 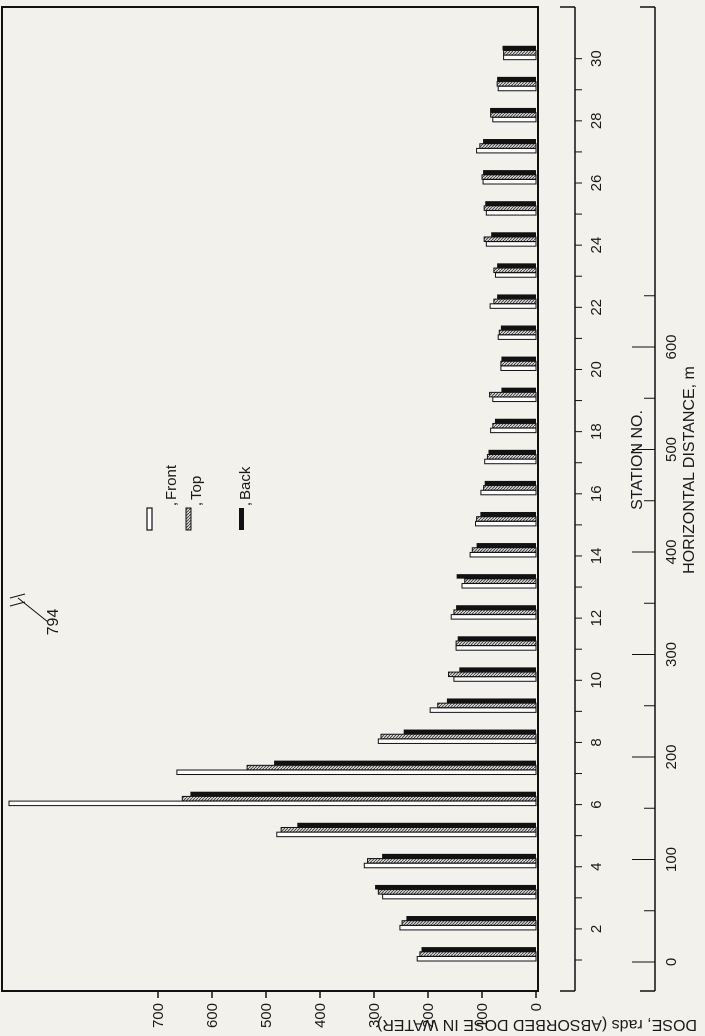 What do you see at coordinates (637, 460) in the screenshot?
I see `station-axis-title: STATION NO.` at bounding box center [637, 460].